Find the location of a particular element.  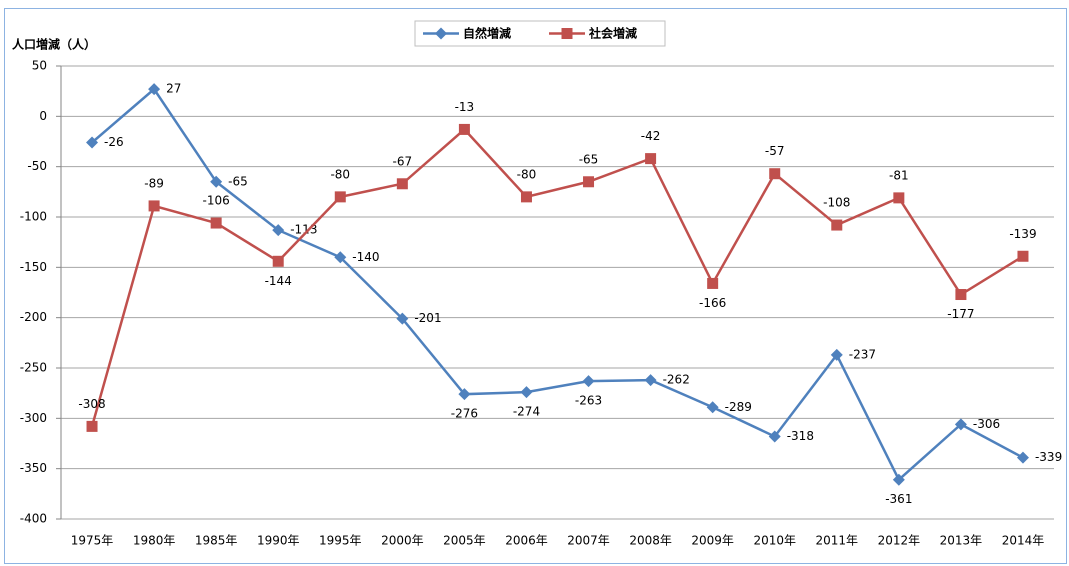

x-tick-label: 2014年 is located at coordinates (1023, 541).